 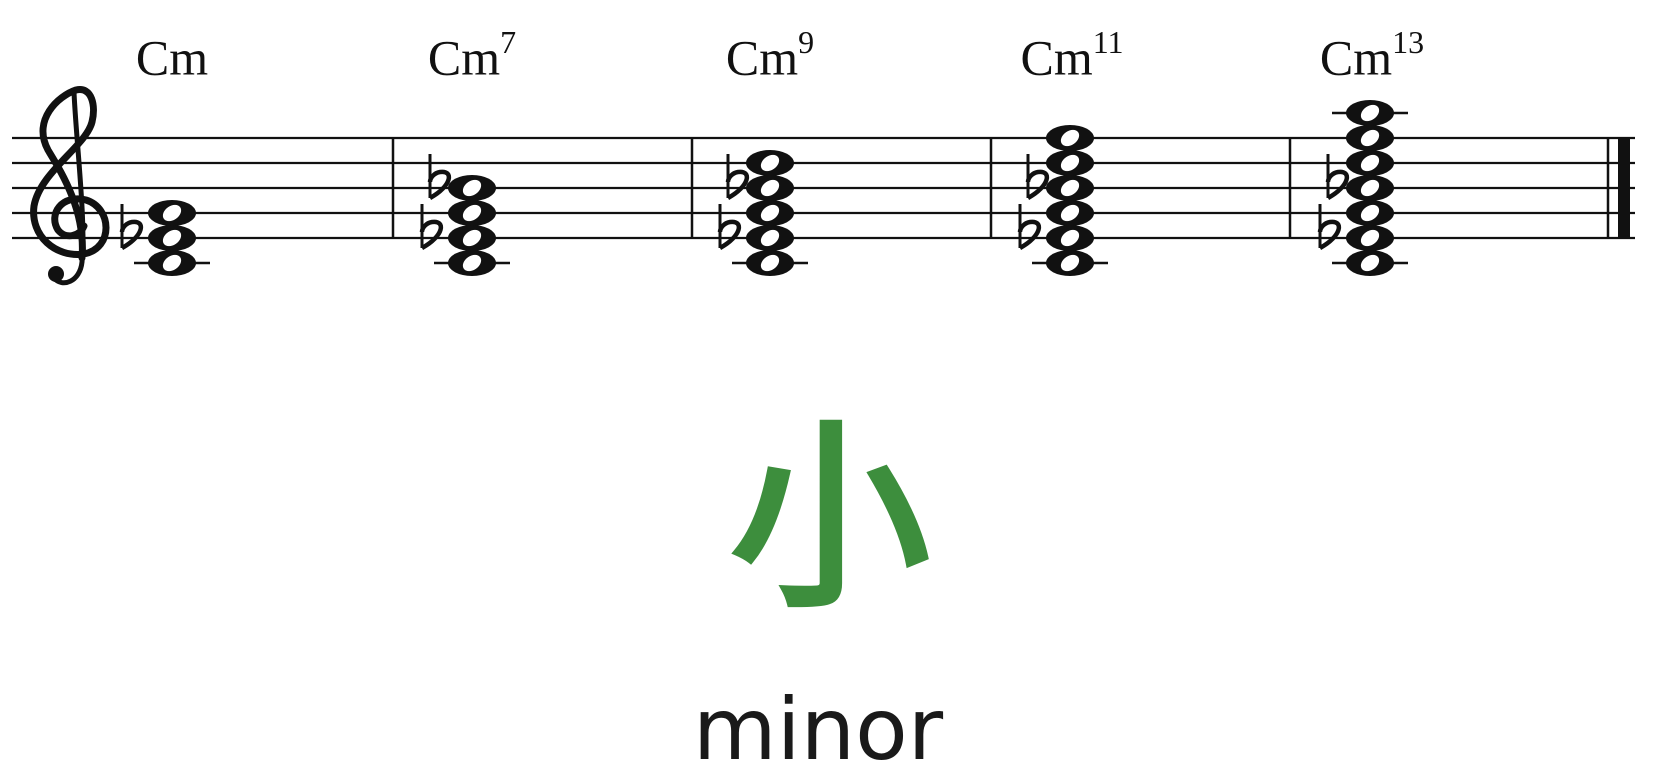 What do you see at coordinates (818, 730) in the screenshot?
I see `english-caption: minor` at bounding box center [818, 730].